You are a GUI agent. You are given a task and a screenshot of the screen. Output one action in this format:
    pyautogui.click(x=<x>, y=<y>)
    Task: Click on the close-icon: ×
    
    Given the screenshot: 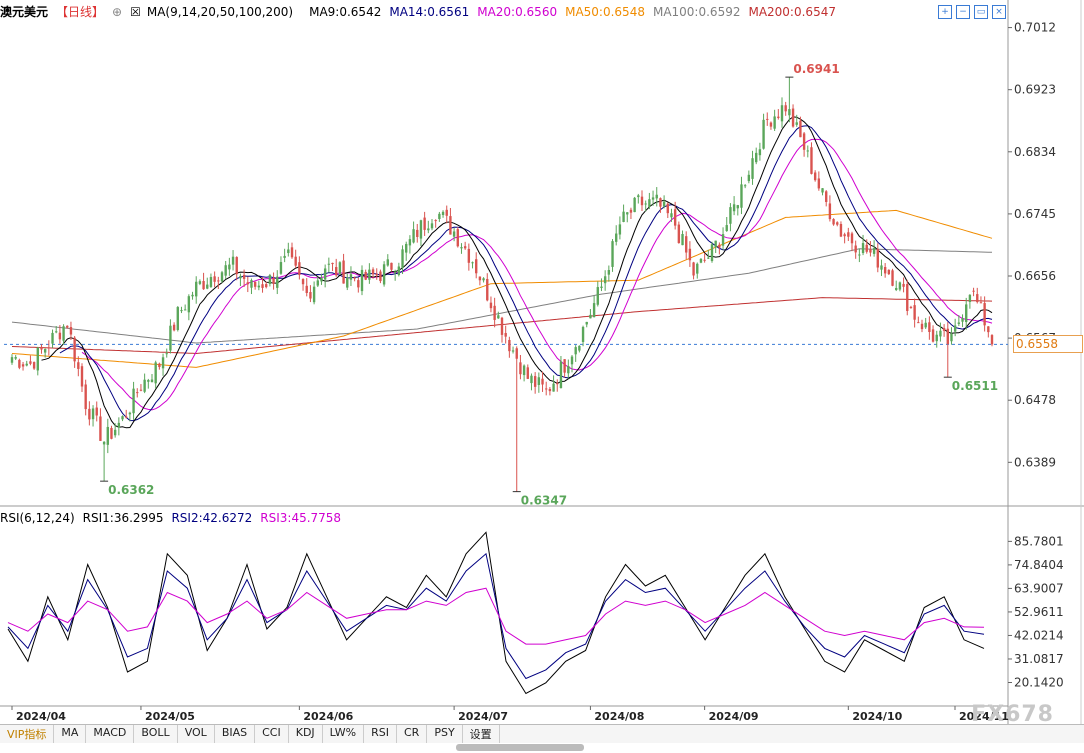 What is the action you would take?
    pyautogui.click(x=999, y=12)
    